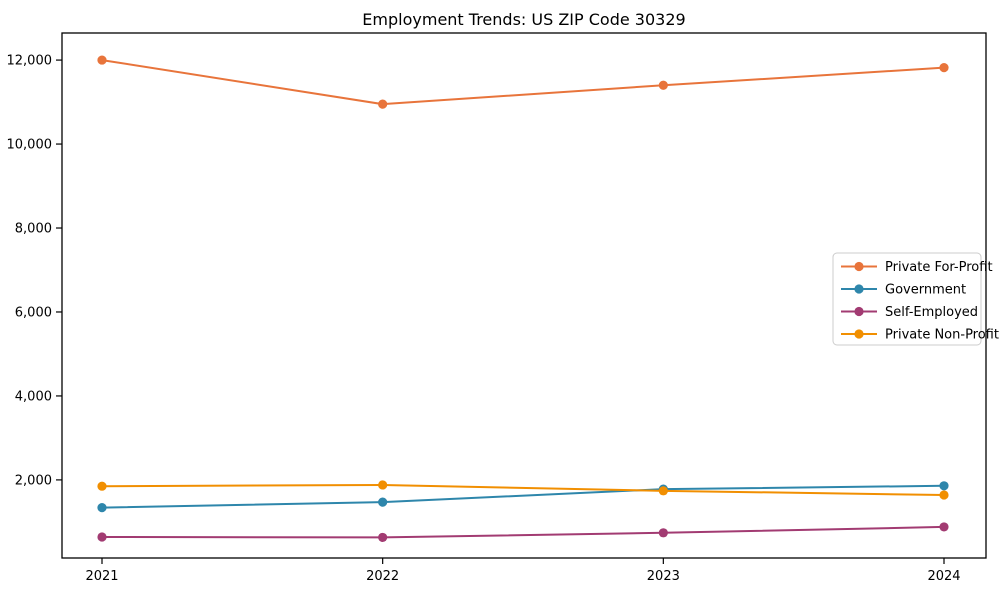 The image size is (1000, 600). I want to click on legend-item-government: Government, so click(903, 290).